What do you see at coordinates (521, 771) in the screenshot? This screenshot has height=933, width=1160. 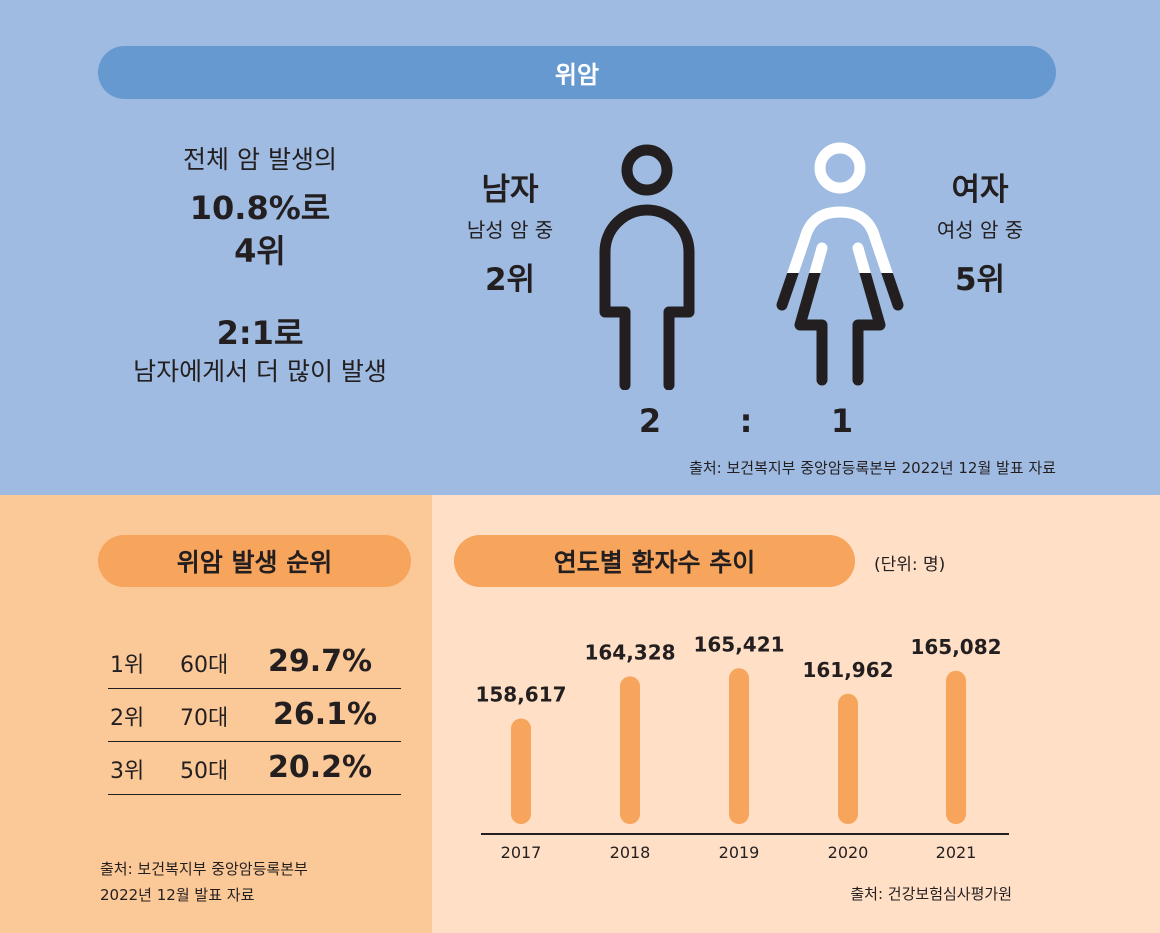 I see `bar-2017` at bounding box center [521, 771].